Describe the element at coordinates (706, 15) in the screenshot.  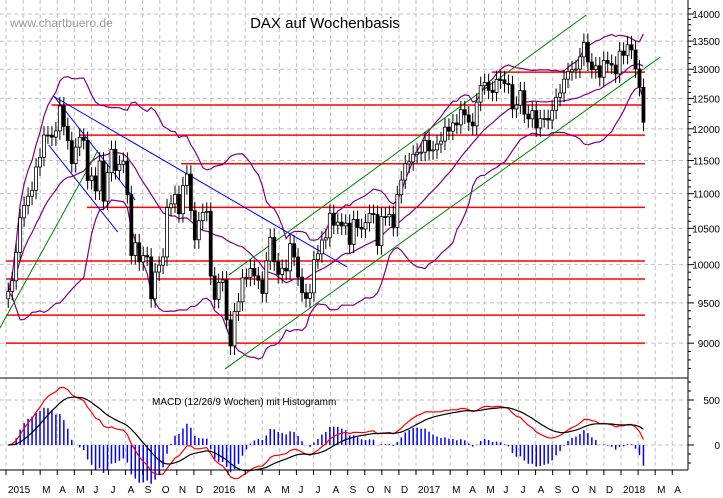
I see `y-tick-label: 14000` at that location.